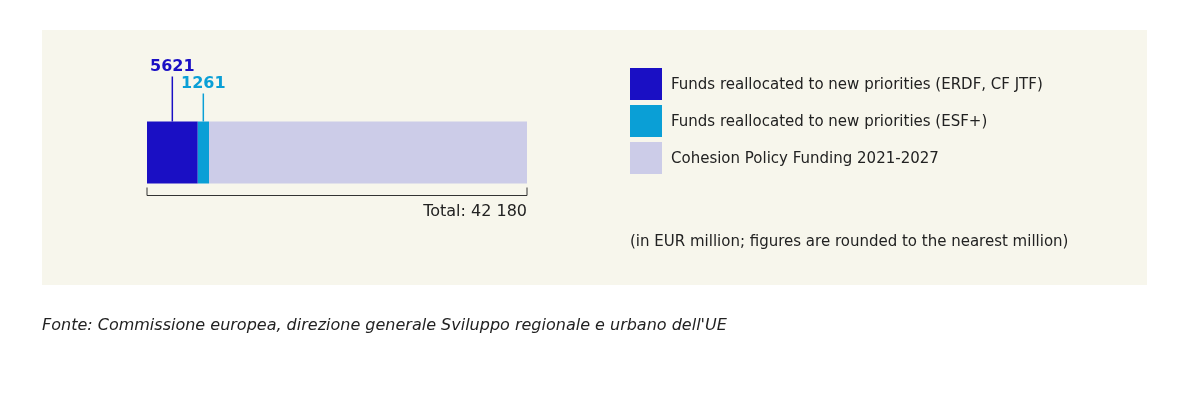 The width and height of the screenshot is (1195, 397). What do you see at coordinates (857, 84) in the screenshot?
I see `legend-label: Funds reallocated to new priorities (ERDF, CF JTF)` at bounding box center [857, 84].